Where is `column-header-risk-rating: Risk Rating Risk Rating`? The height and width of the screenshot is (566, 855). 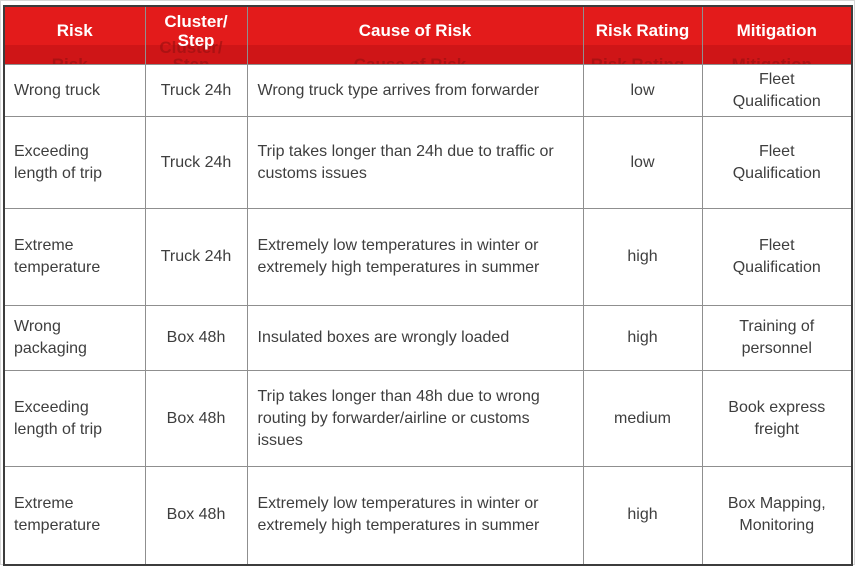 column-header-risk-rating: Risk Rating Risk Rating is located at coordinates (642, 35).